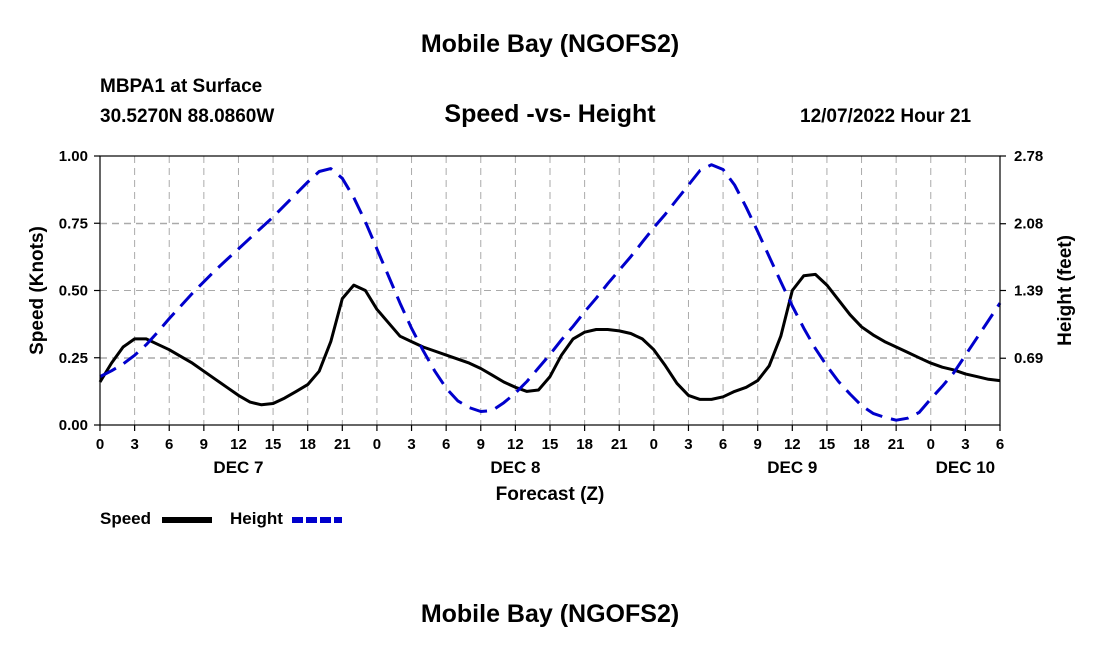  I want to click on legend-speed-label: Speed, so click(126, 518).